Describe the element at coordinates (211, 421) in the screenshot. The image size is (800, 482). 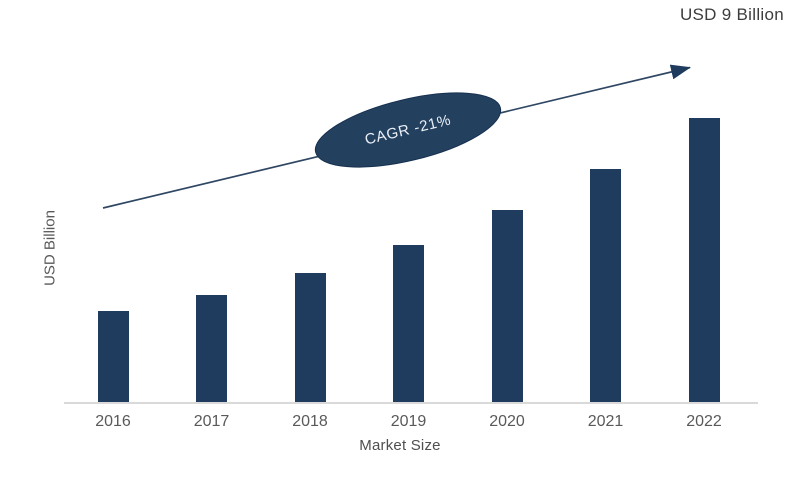
I see `x-tick-2017: 2017` at that location.